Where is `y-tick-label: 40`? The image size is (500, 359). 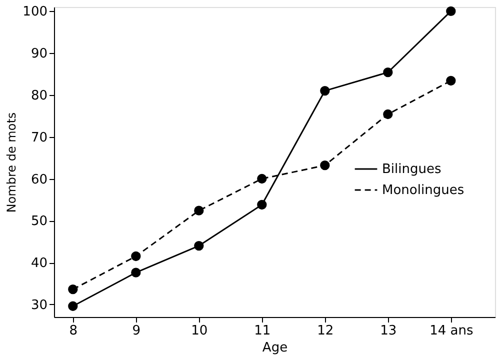
y-tick-label: 40 is located at coordinates (39, 264).